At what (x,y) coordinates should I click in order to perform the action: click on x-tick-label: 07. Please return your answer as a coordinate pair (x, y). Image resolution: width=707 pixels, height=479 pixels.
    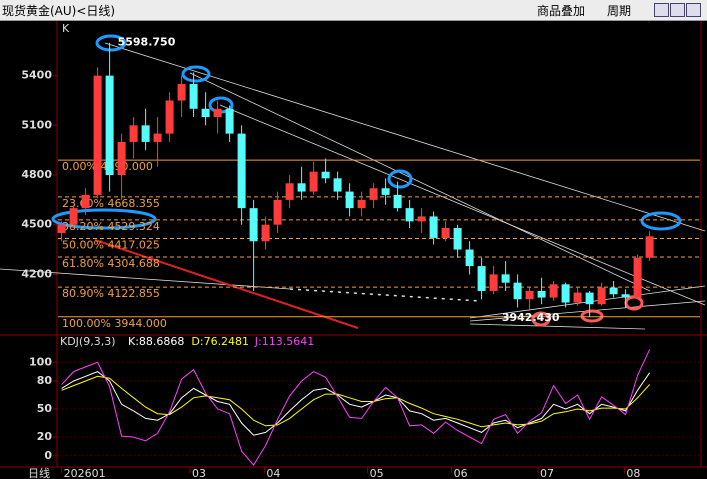
    Looking at the image, I should click on (547, 473).